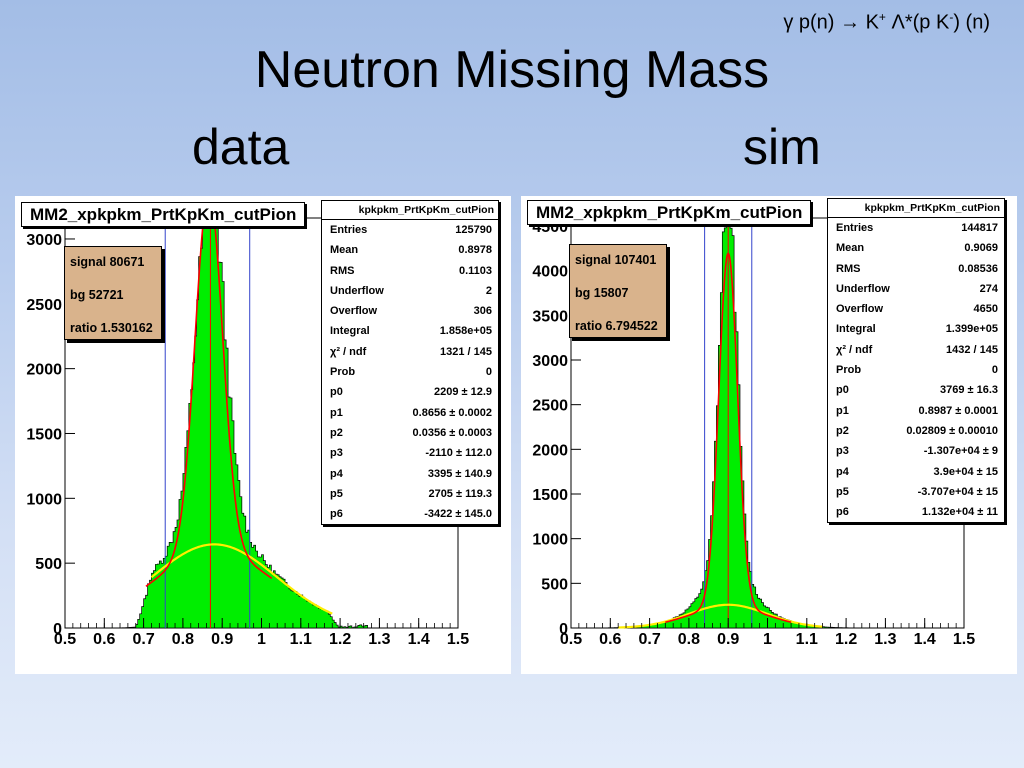  What do you see at coordinates (981, 248) in the screenshot?
I see `stats-value: 0.9069` at bounding box center [981, 248].